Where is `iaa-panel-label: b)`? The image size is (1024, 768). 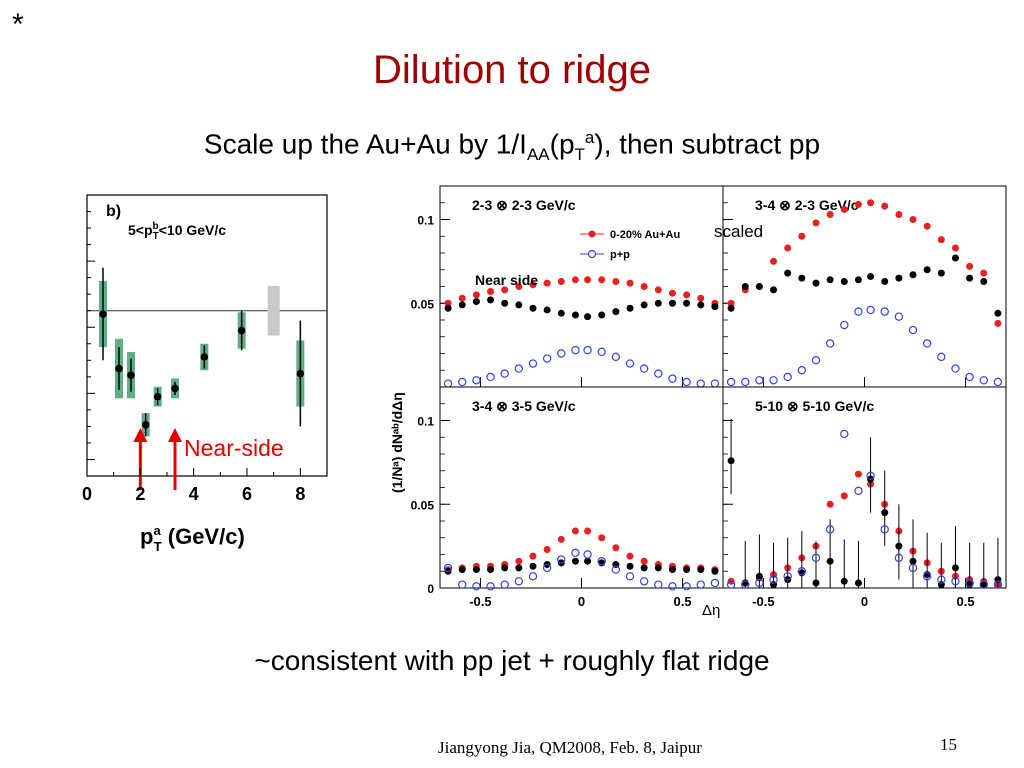
iaa-panel-label: b) is located at coordinates (113, 211).